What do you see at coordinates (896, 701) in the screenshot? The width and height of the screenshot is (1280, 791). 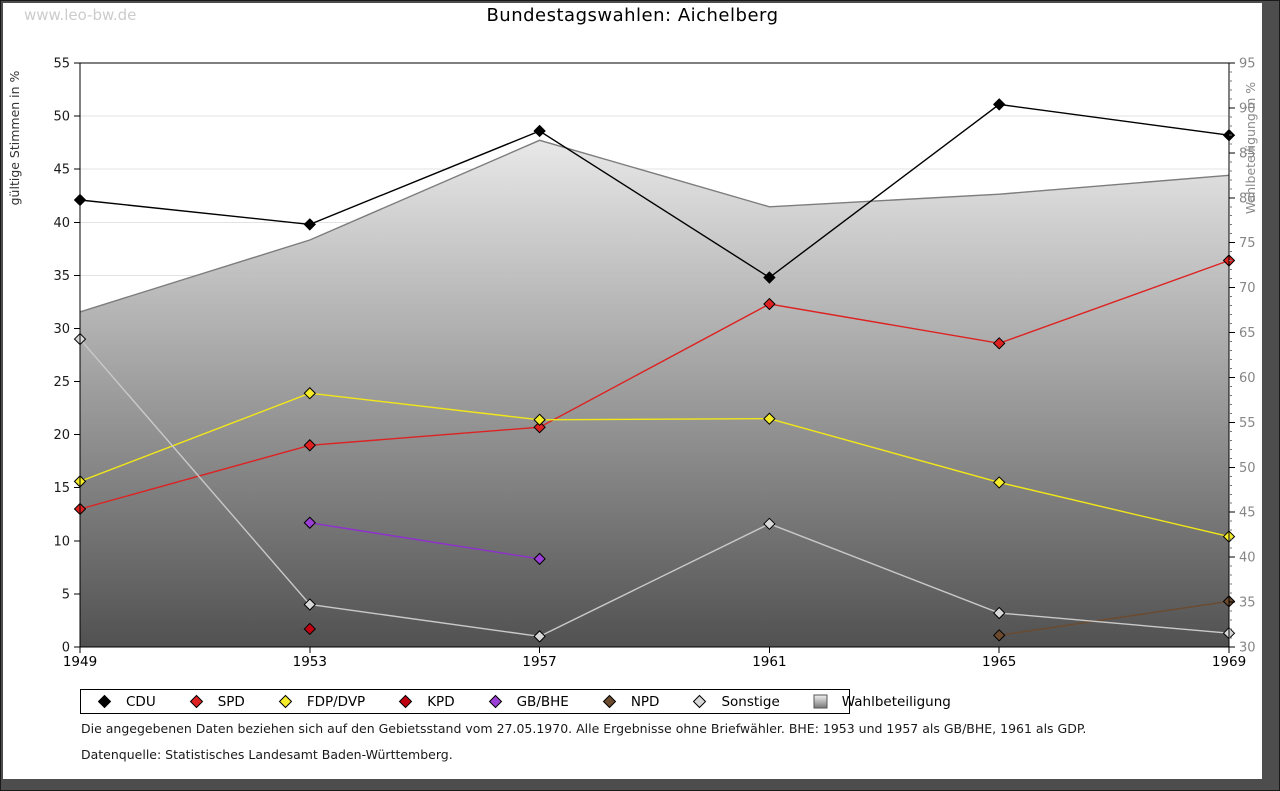 I see `legend-label: Wahlbeteiligung` at bounding box center [896, 701].